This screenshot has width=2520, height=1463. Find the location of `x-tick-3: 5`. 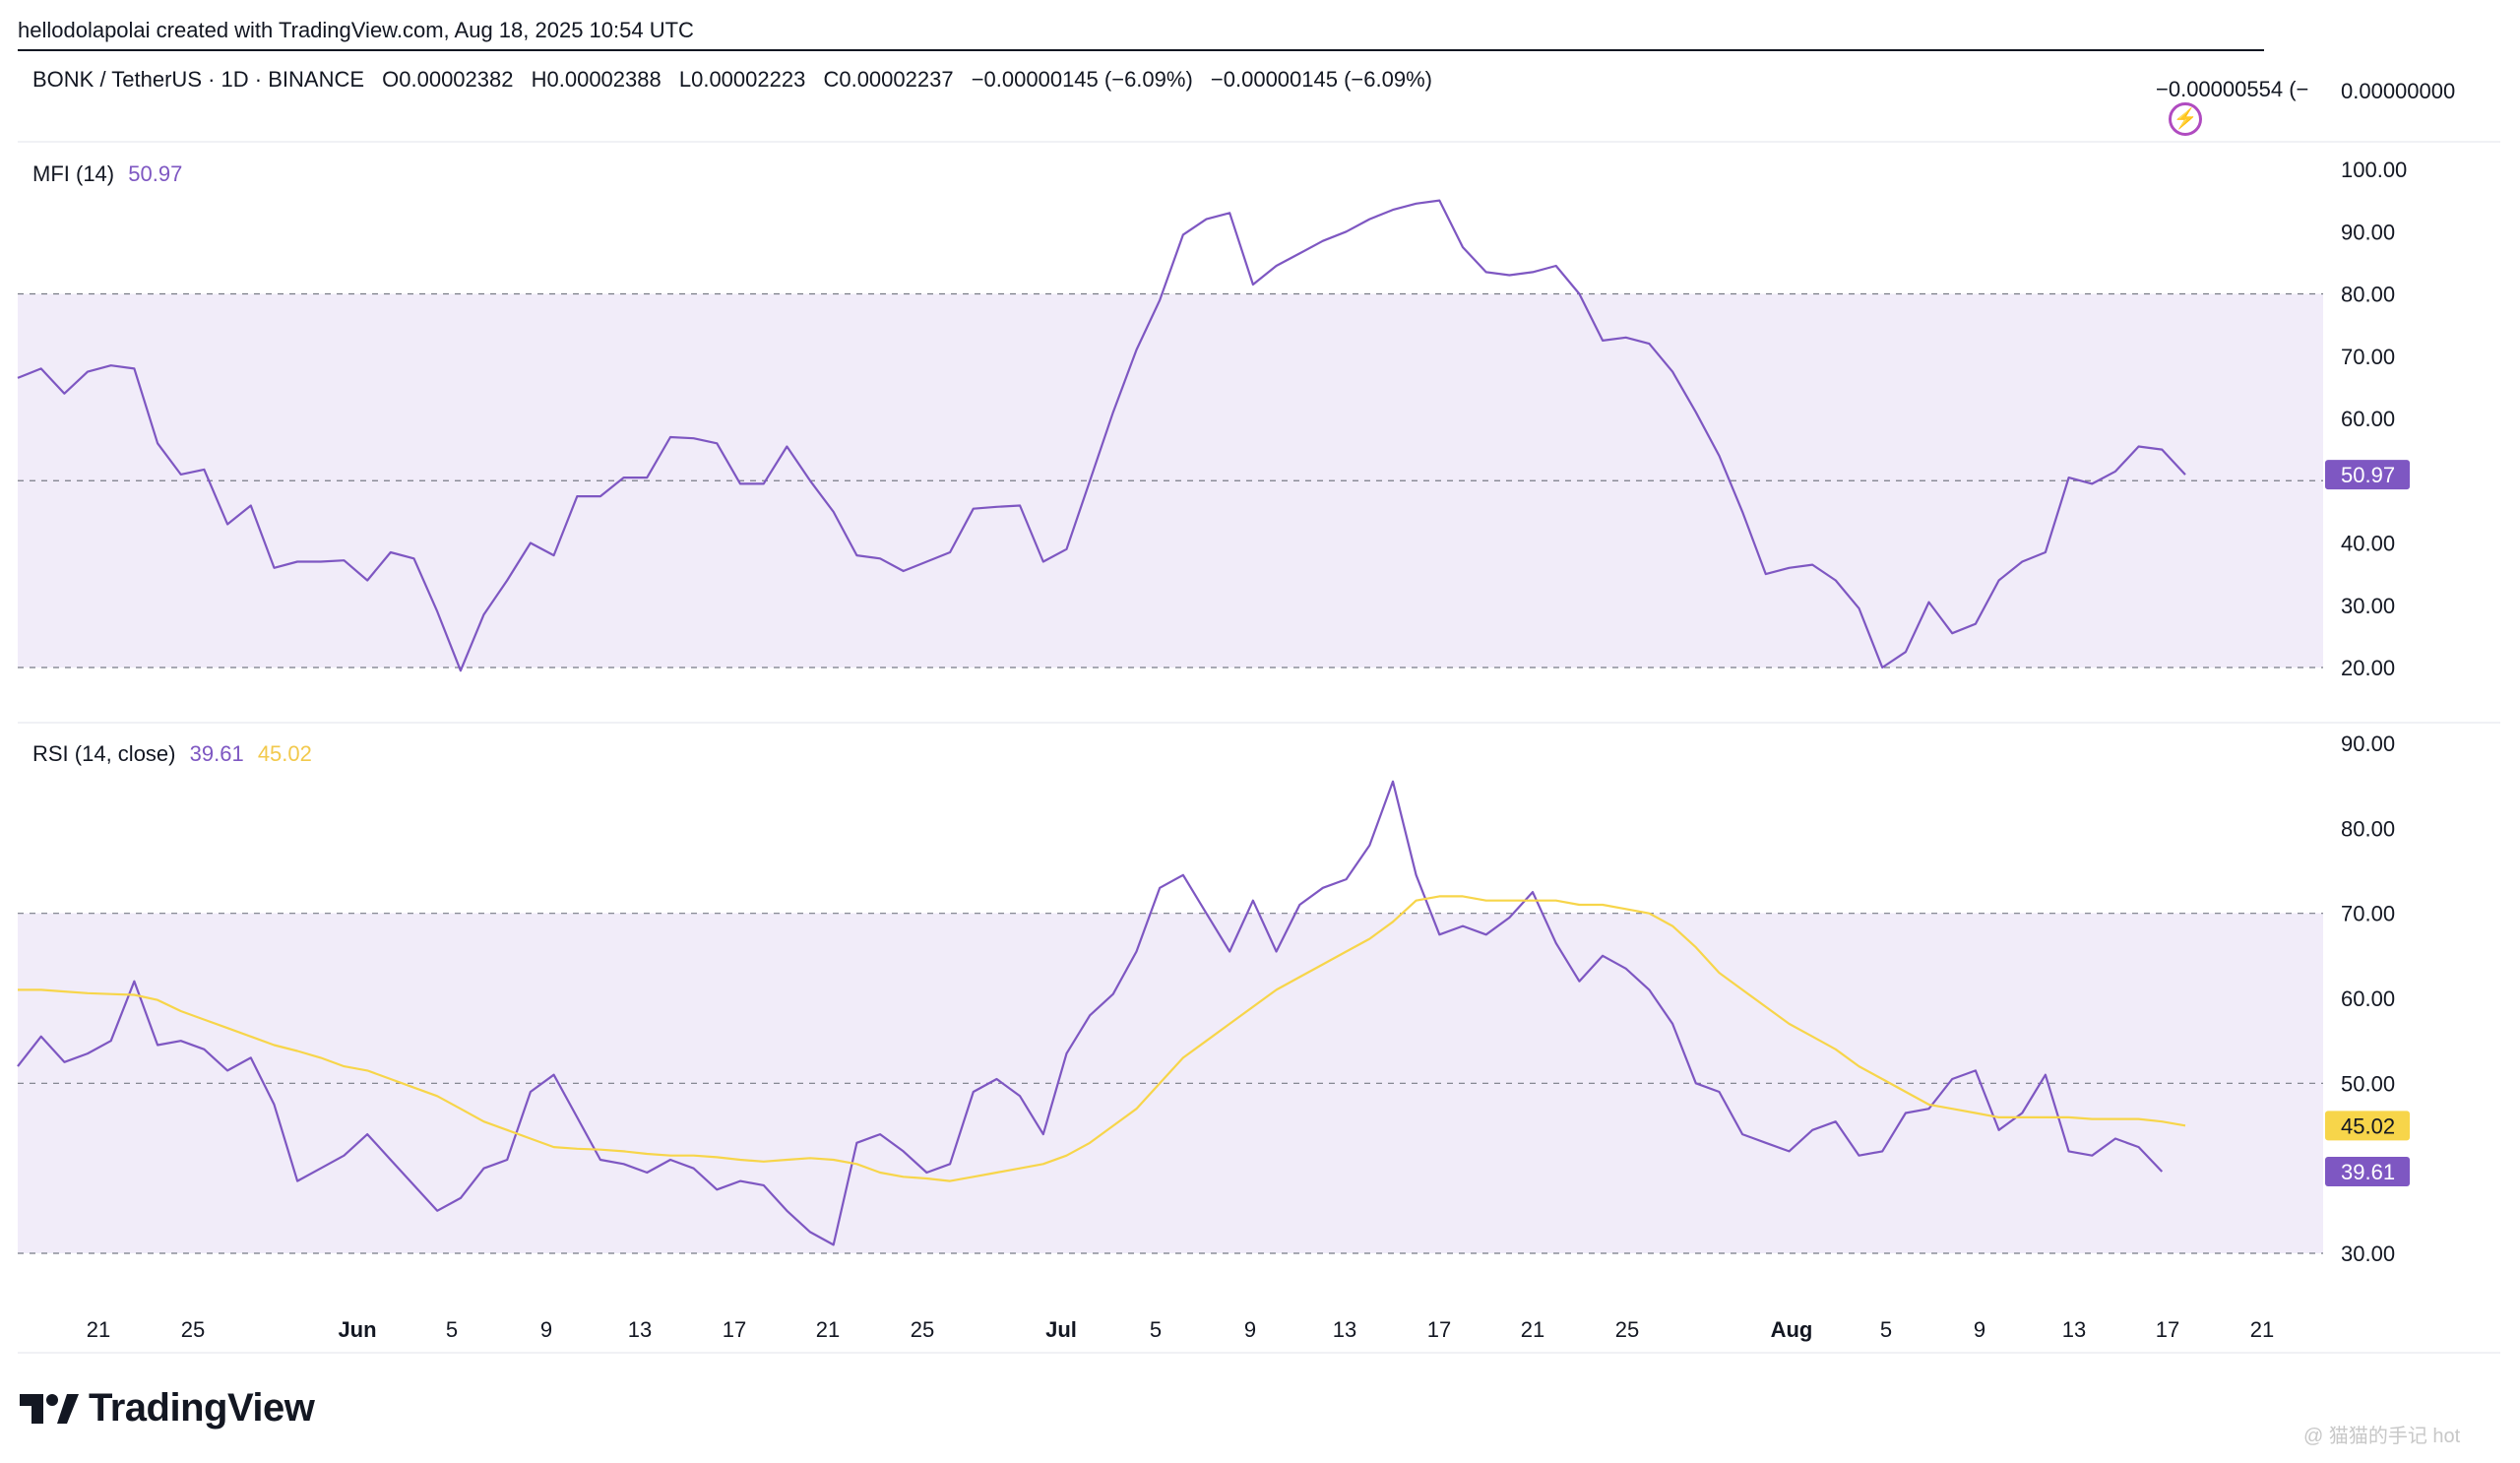

x-tick-3: 5 is located at coordinates (452, 1329).